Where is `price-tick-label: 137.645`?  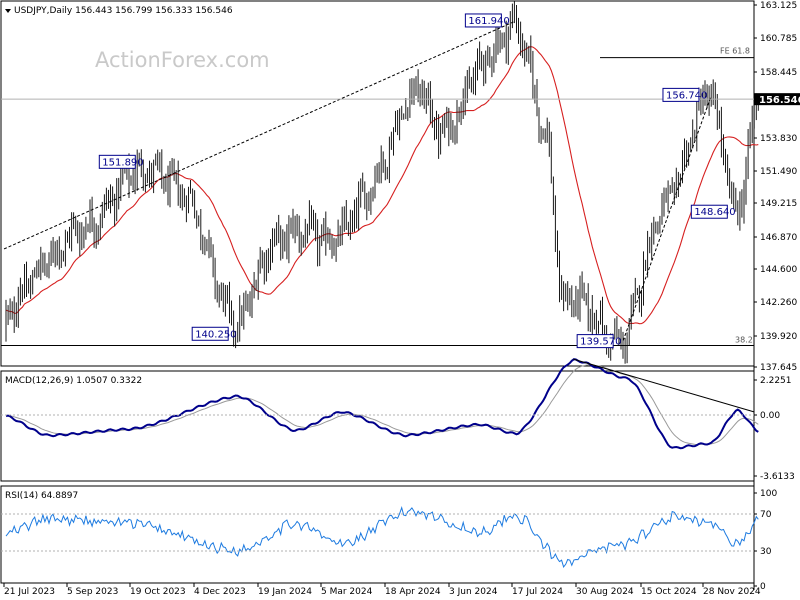 price-tick-label: 137.645 is located at coordinates (778, 368).